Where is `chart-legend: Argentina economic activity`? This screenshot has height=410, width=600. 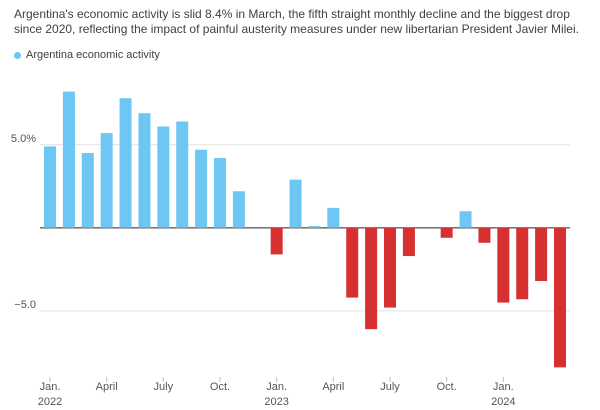
chart-legend: Argentina economic activity is located at coordinates (87, 55).